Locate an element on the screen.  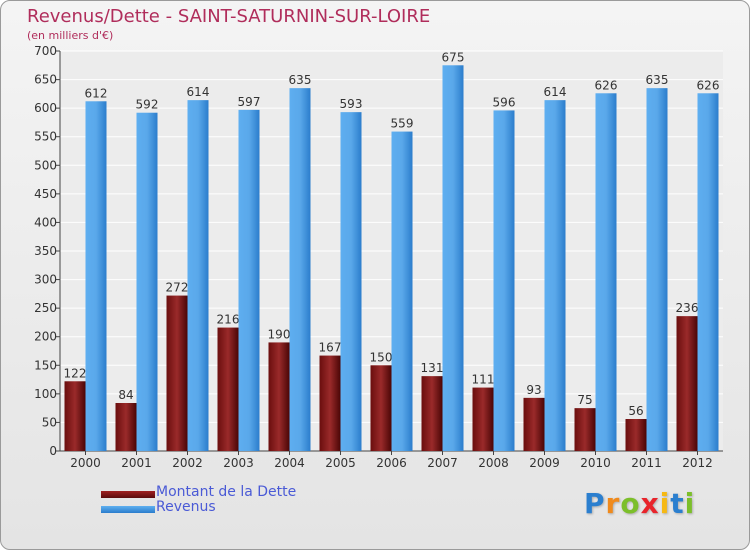
value-label-dette: 236 is located at coordinates (687, 308).